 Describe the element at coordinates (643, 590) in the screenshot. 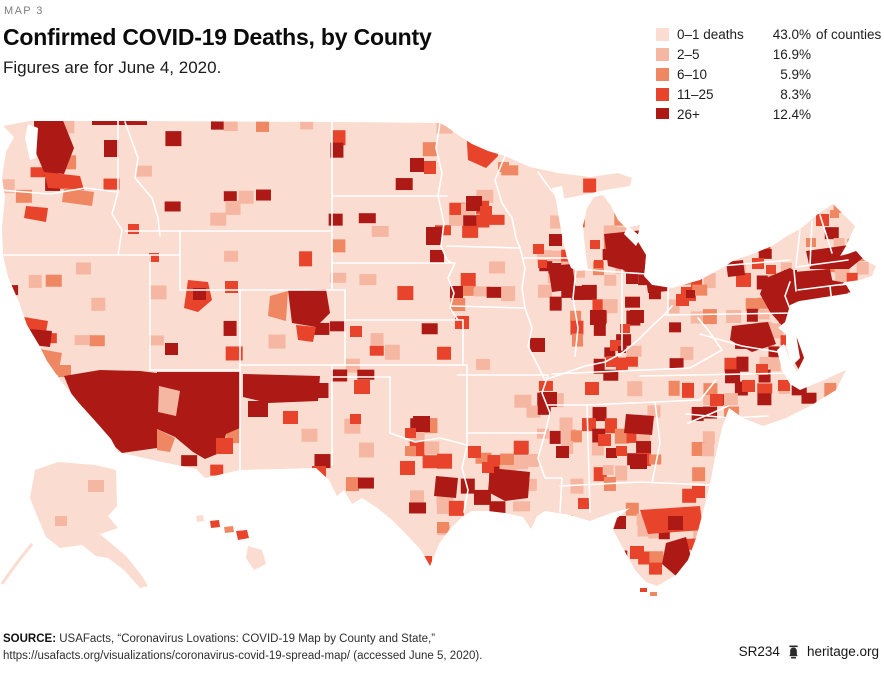

I see `florida-keys` at that location.